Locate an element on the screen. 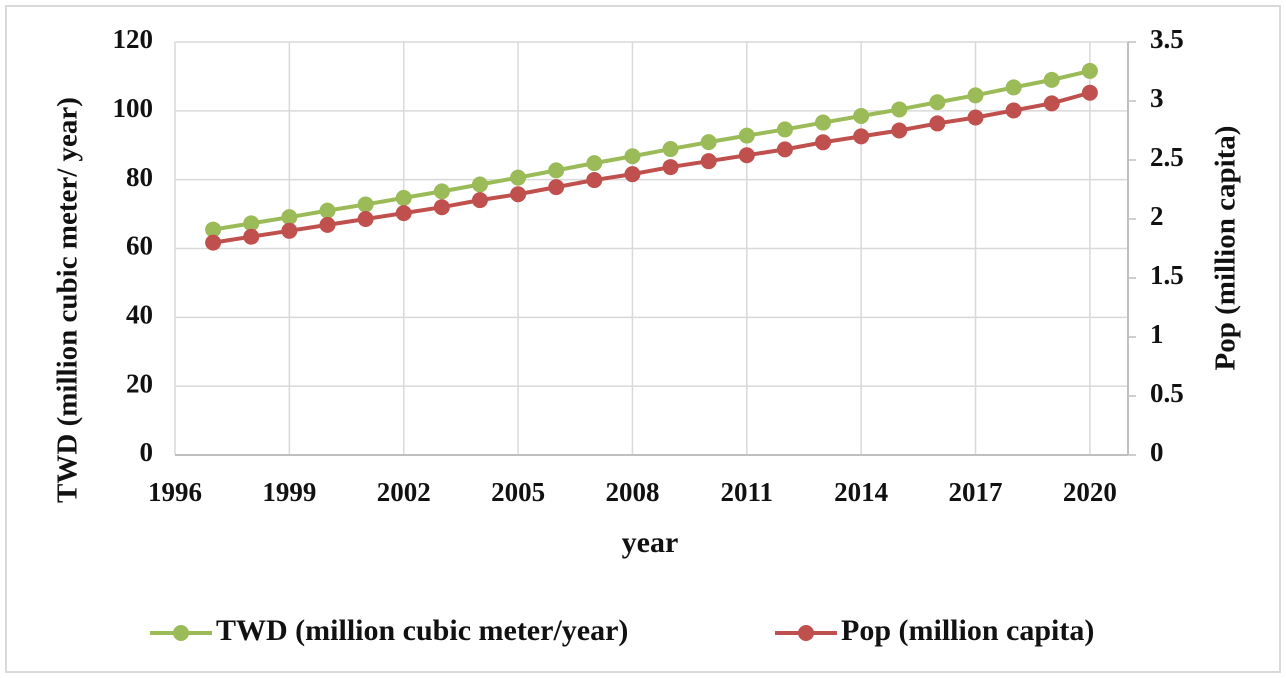  y-tick-label: 100 is located at coordinates (133, 108).